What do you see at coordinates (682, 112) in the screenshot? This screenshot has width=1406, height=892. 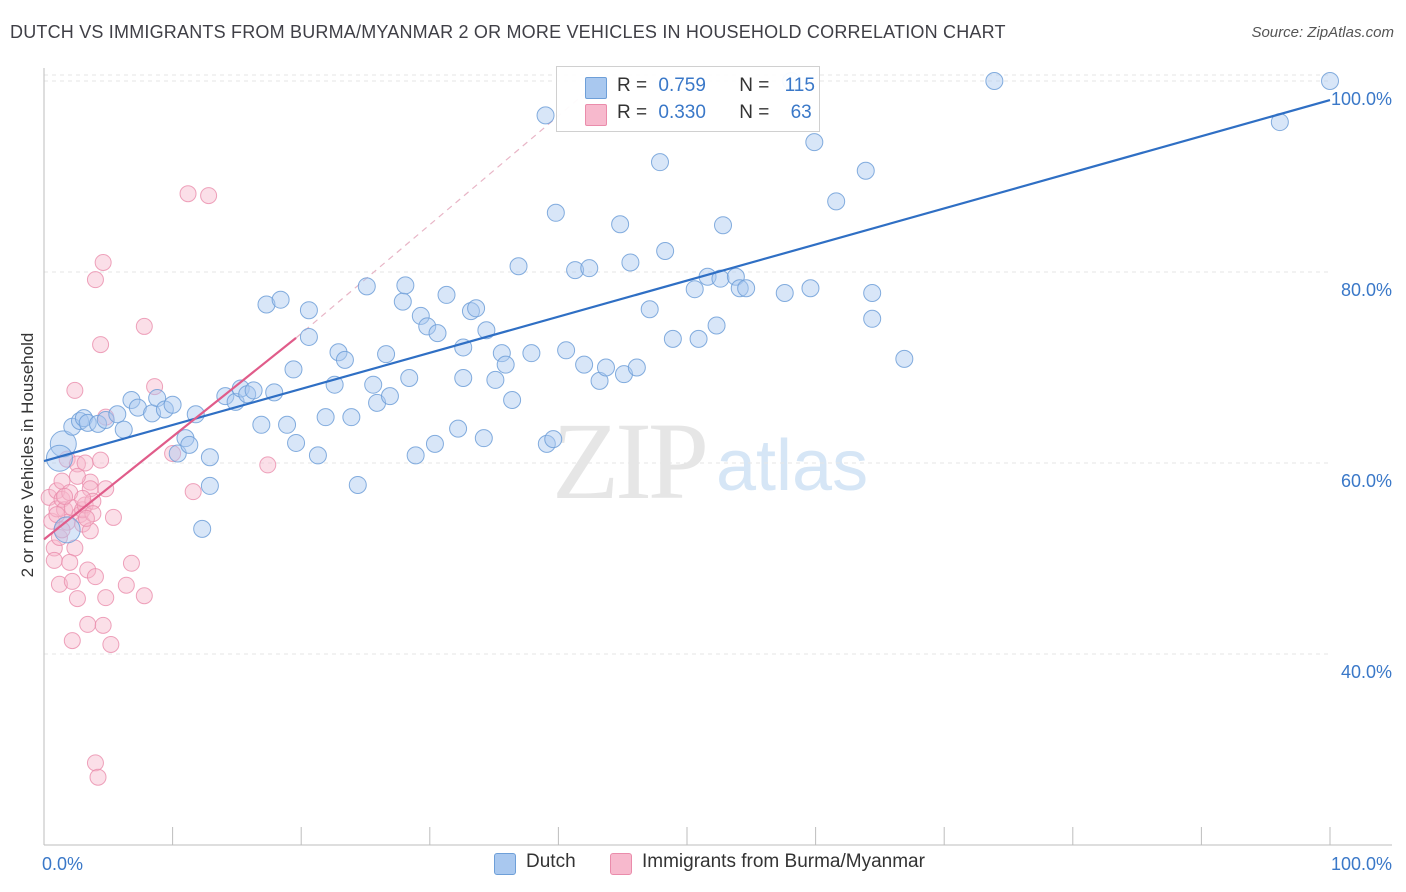 I see `burma-r-value: 0.330` at bounding box center [682, 112].